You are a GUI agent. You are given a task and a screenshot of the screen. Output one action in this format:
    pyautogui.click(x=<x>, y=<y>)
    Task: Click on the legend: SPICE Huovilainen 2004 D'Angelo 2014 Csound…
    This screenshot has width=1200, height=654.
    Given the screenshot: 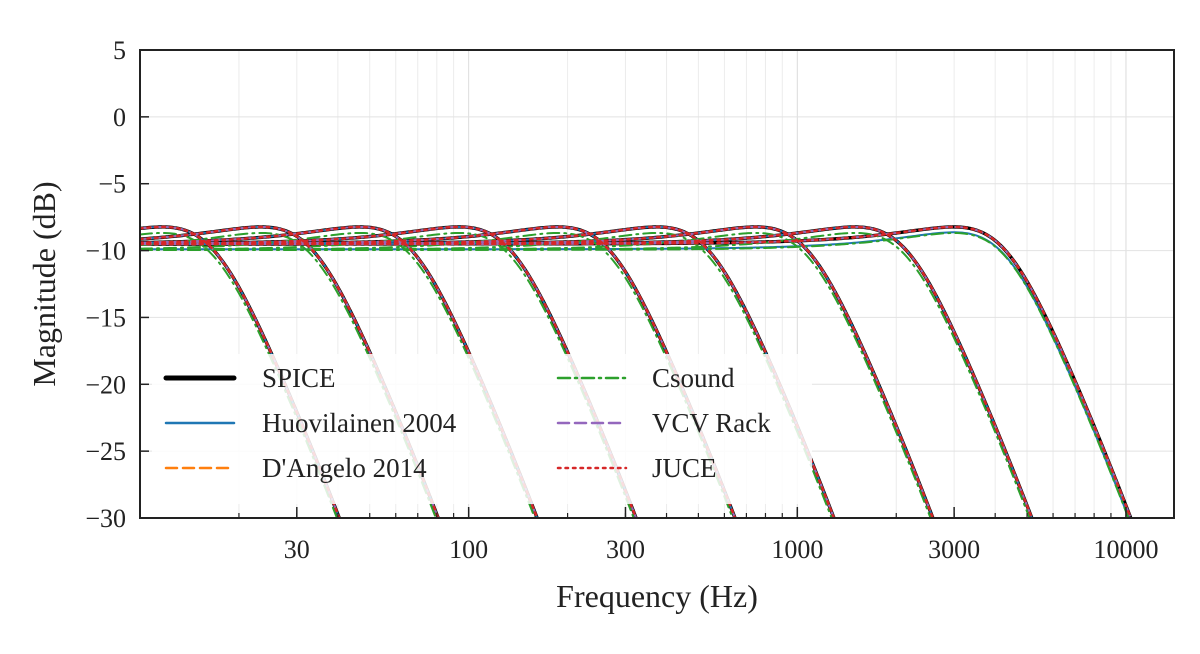 What is the action you would take?
    pyautogui.click(x=482, y=429)
    